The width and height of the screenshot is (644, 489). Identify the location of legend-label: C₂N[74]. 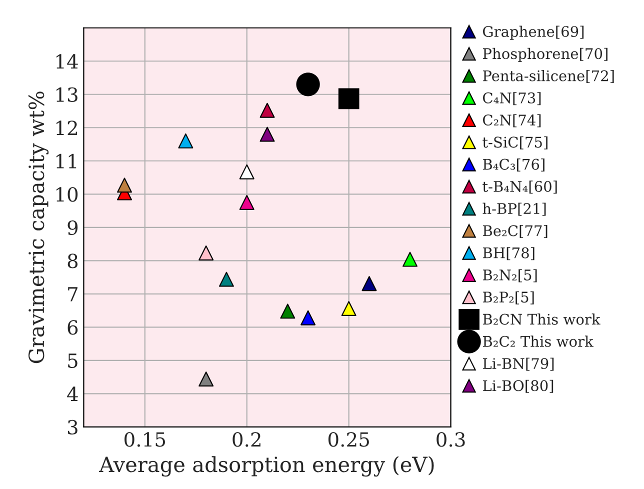
(511, 121).